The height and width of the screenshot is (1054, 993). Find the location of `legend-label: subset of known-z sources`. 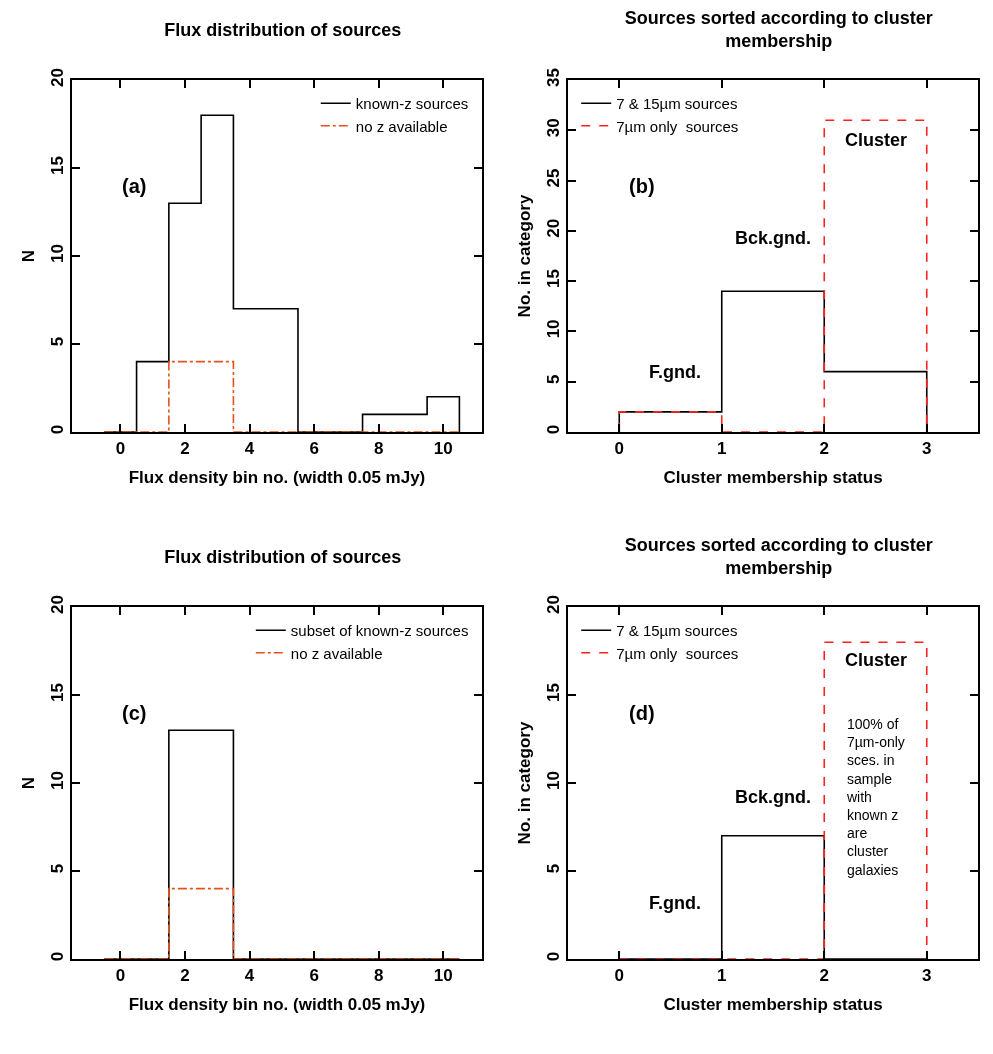

legend-label: subset of known-z sources is located at coordinates (379, 631).